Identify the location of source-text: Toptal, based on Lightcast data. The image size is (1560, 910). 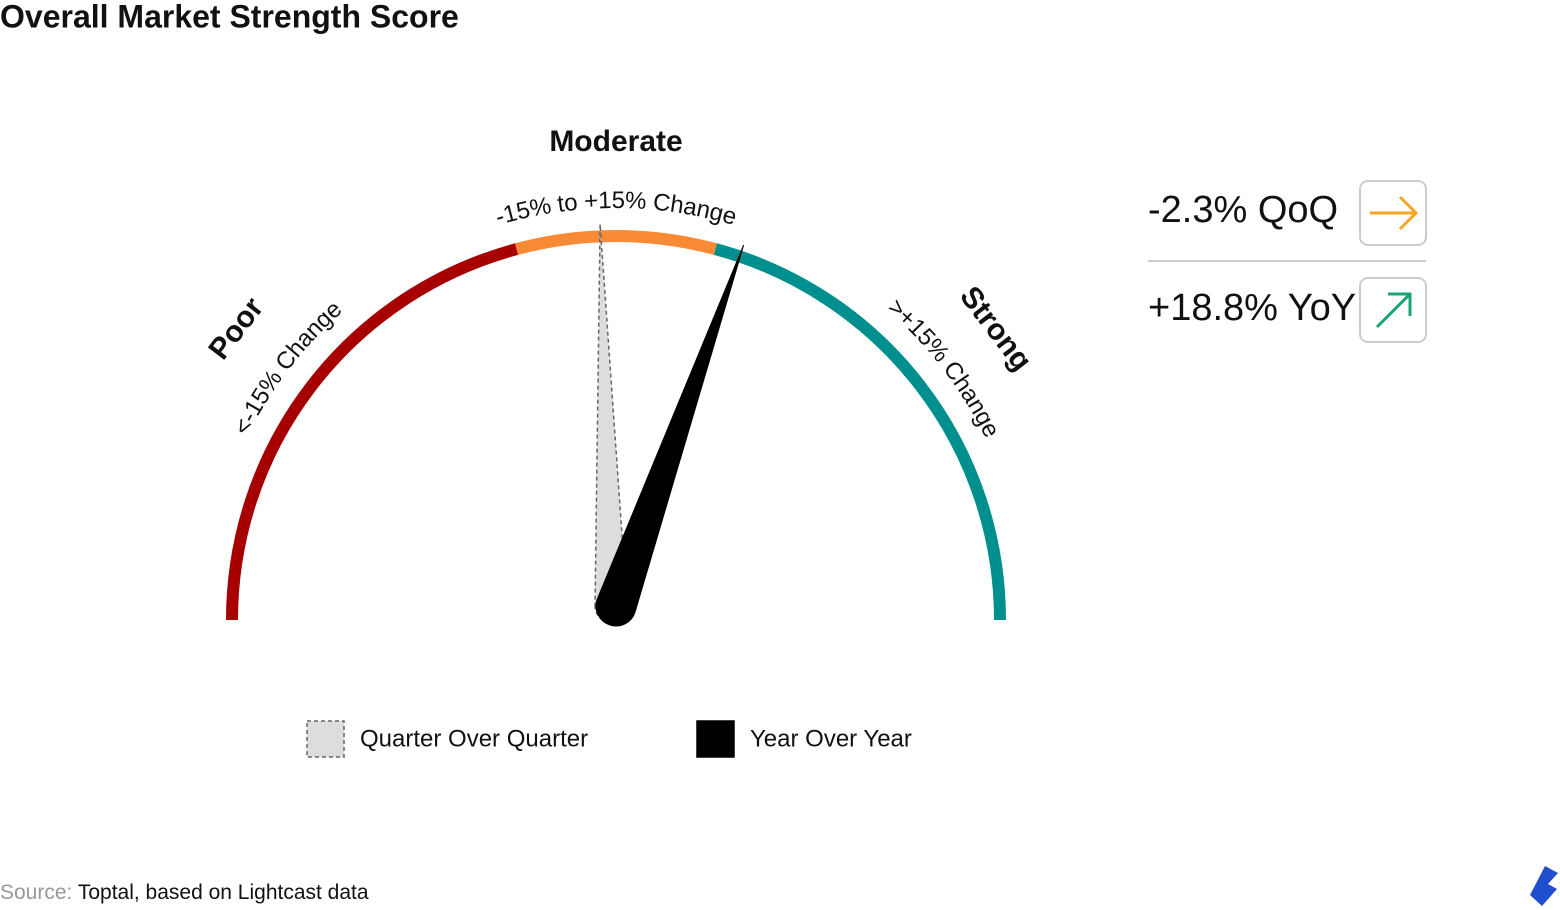
(223, 892).